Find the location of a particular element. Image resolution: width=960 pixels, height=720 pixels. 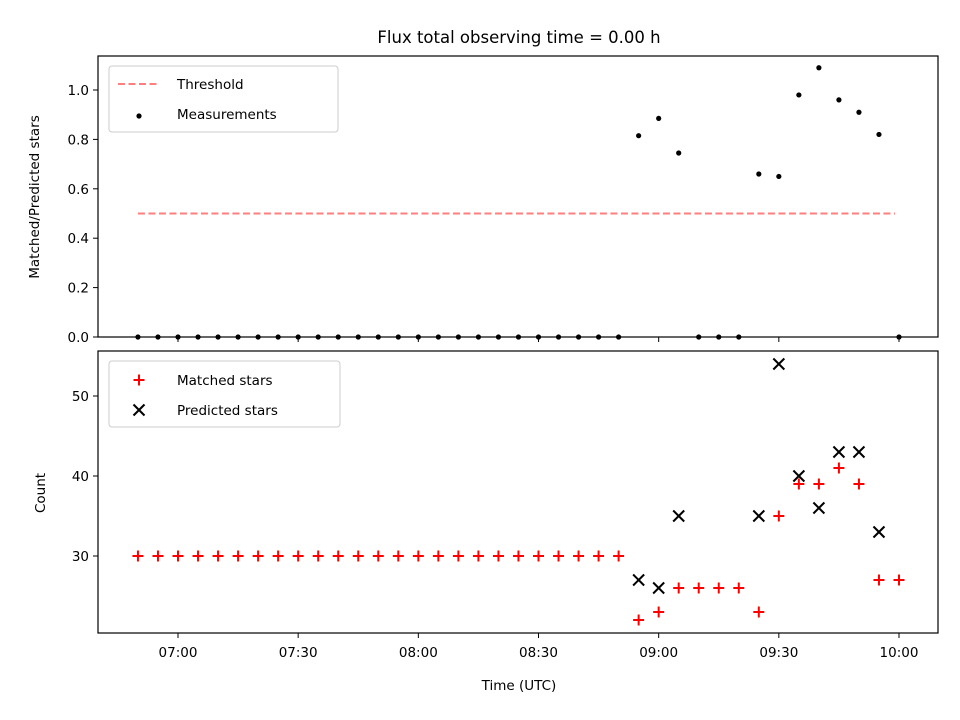

x-tick-label: 08:00 is located at coordinates (418, 653).